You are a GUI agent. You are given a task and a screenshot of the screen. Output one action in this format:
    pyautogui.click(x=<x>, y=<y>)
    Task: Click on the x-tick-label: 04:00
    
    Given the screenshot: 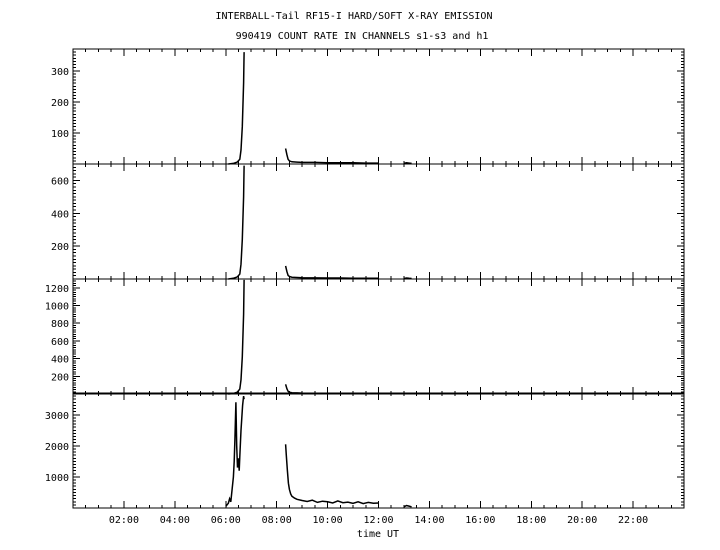 What is the action you would take?
    pyautogui.click(x=175, y=520)
    